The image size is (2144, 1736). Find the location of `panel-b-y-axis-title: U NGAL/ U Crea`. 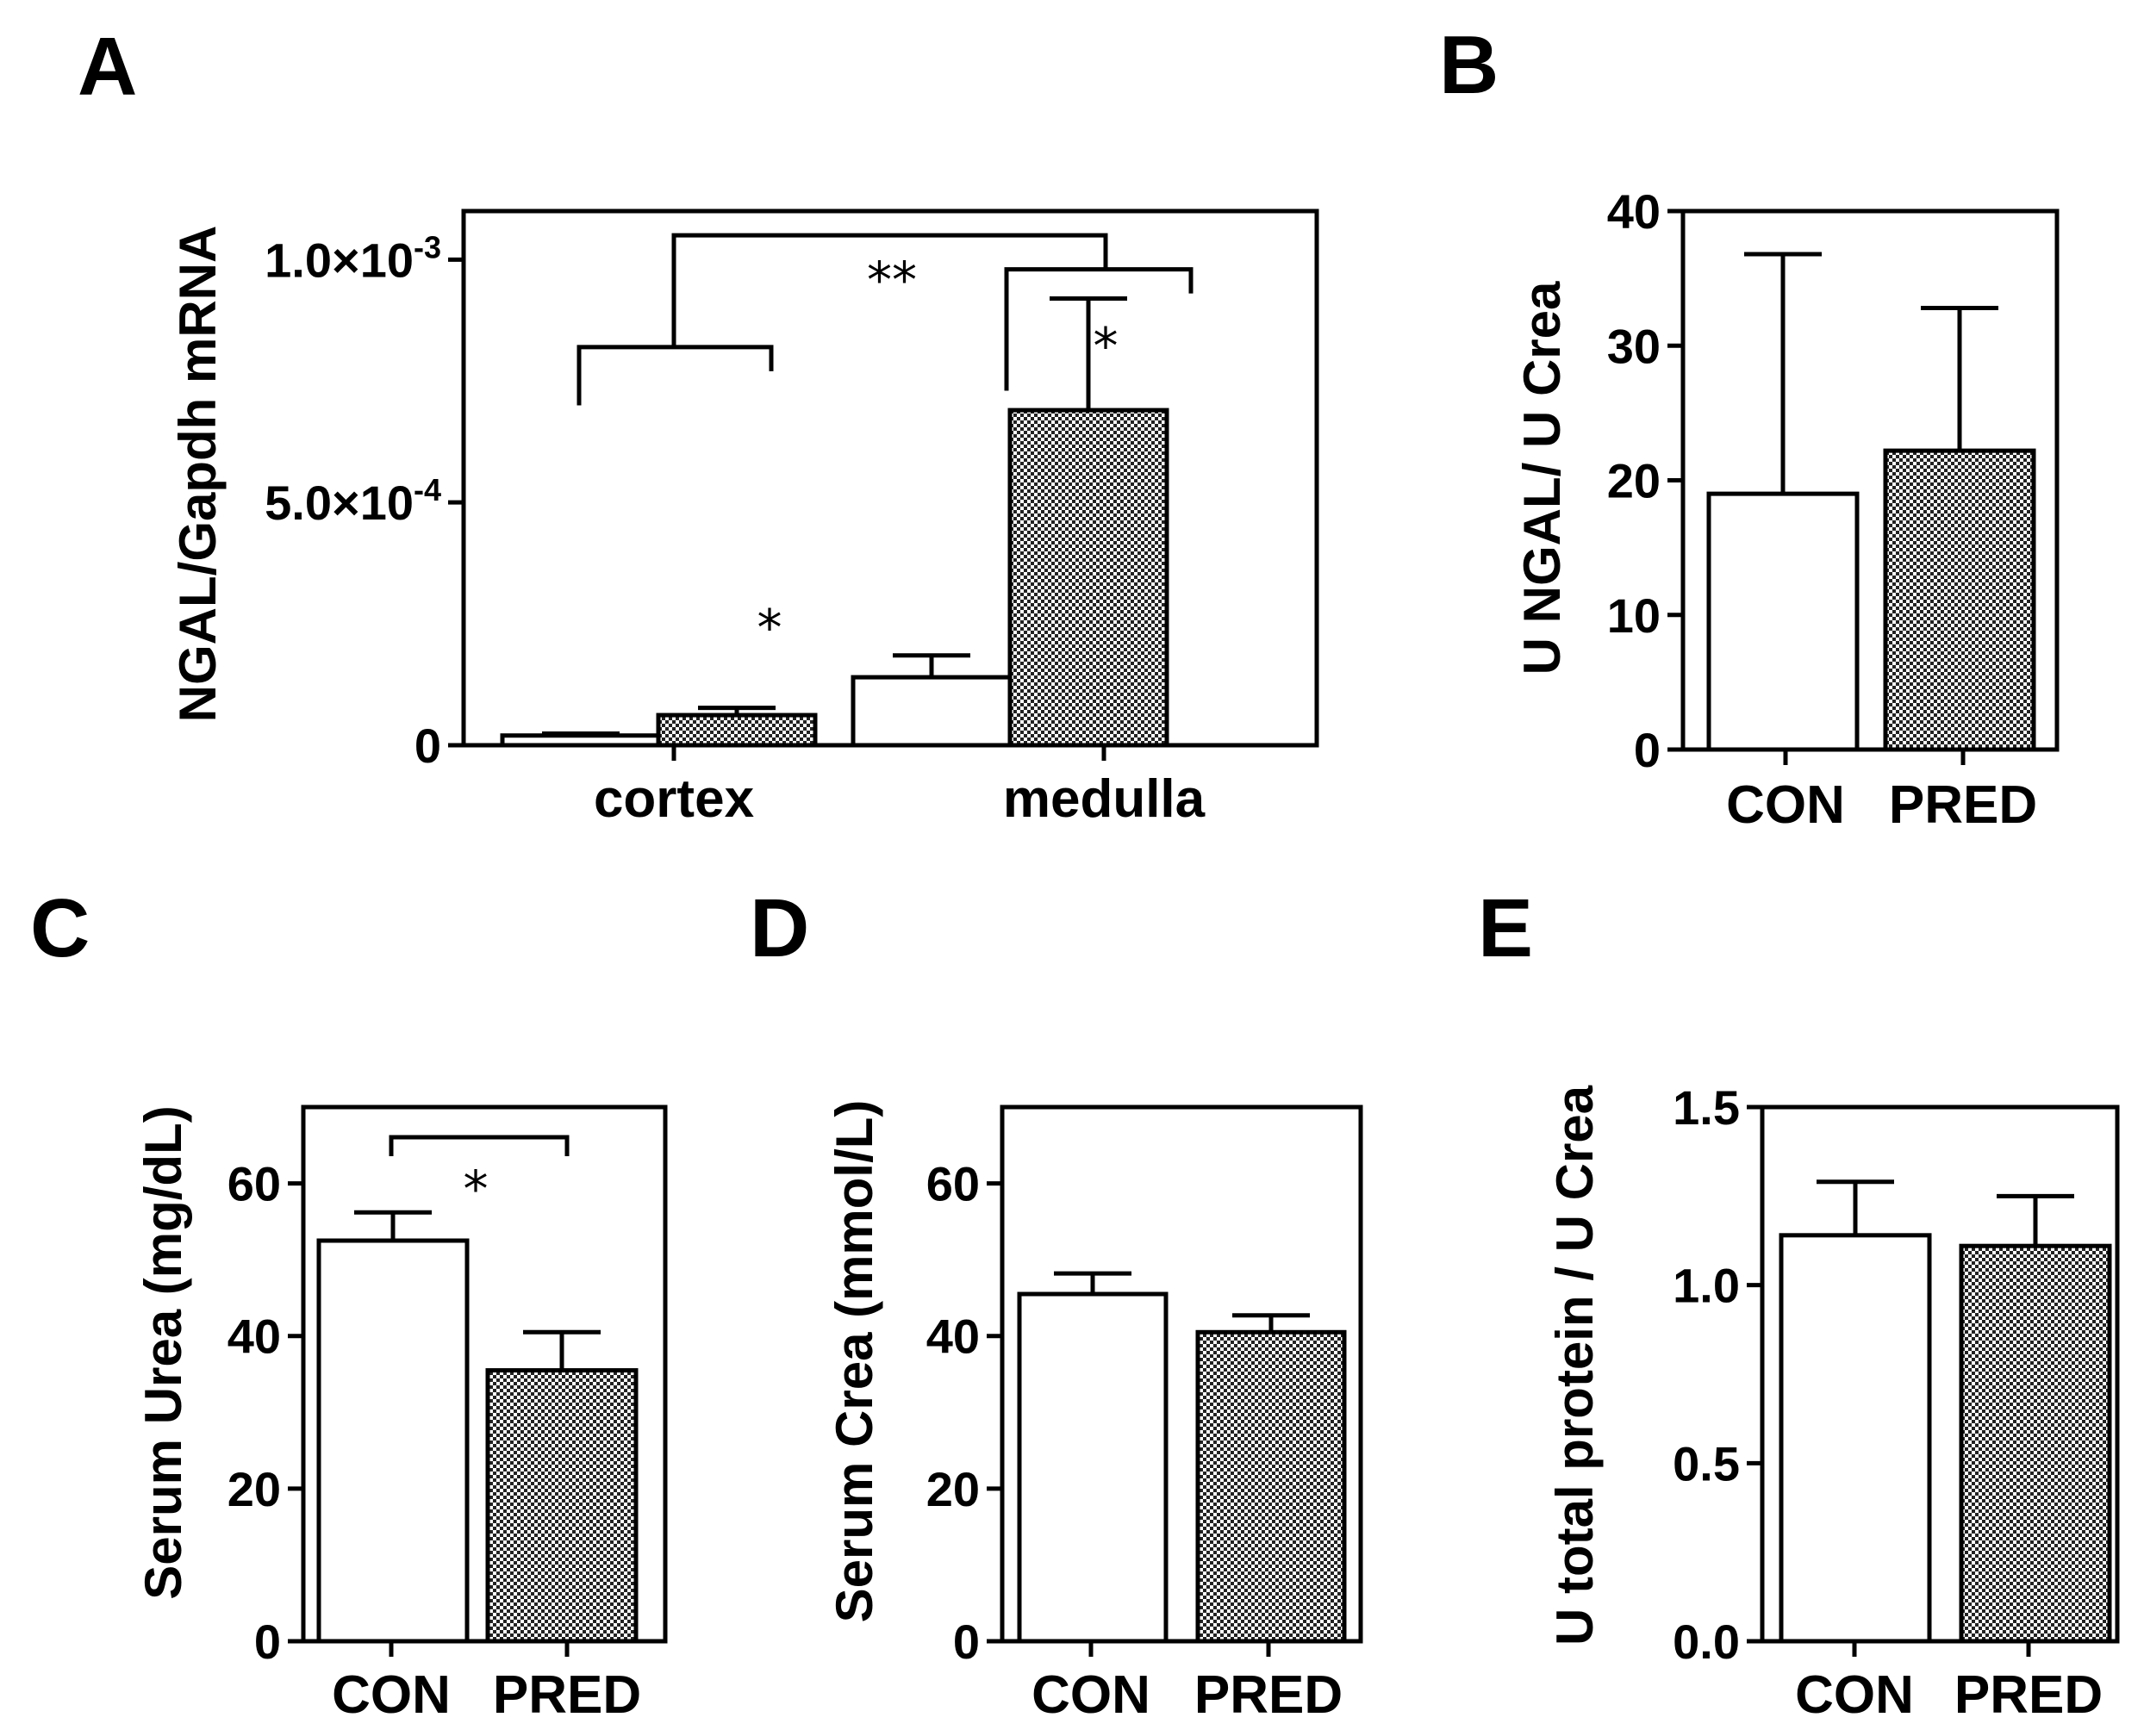

panel-b-y-axis-title: U NGAL/ U Crea is located at coordinates (1542, 478).